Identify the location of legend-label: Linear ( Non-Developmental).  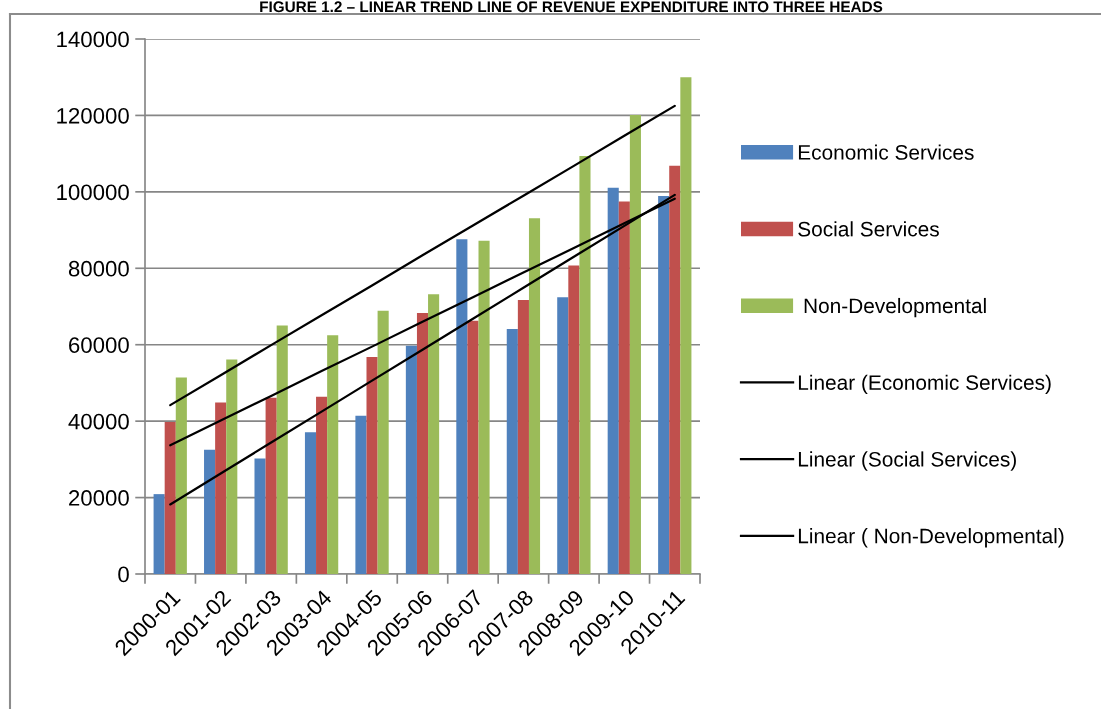
(931, 538).